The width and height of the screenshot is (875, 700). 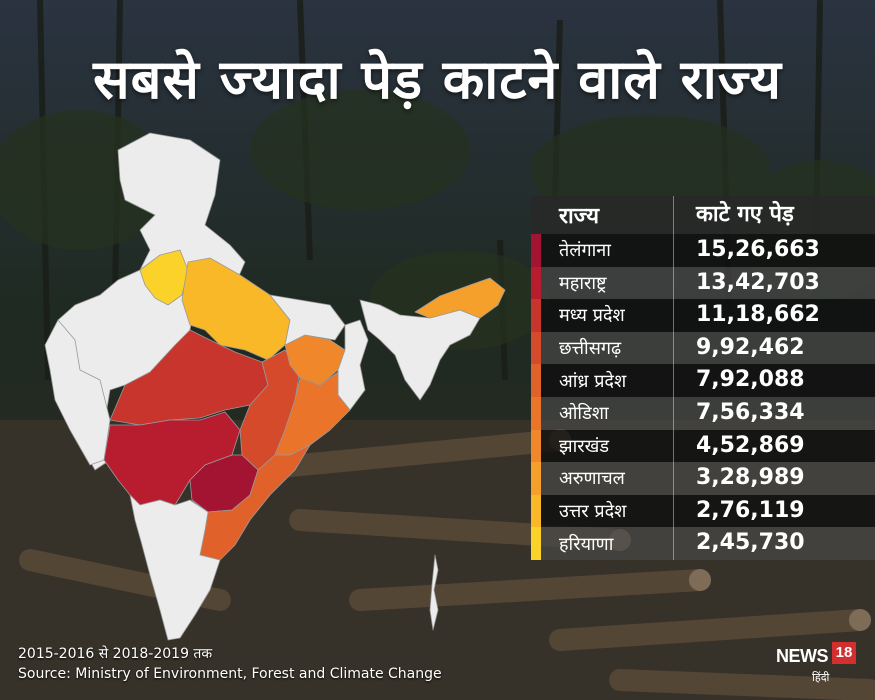 What do you see at coordinates (77, 392) in the screenshot?
I see `region-gujarat` at bounding box center [77, 392].